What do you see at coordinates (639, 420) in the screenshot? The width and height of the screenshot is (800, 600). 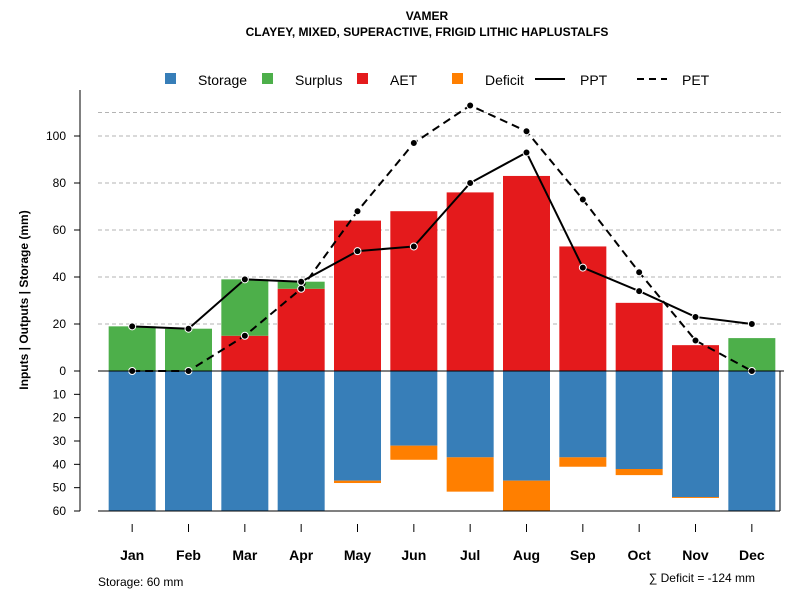 I see `storage-bar-oct` at bounding box center [639, 420].